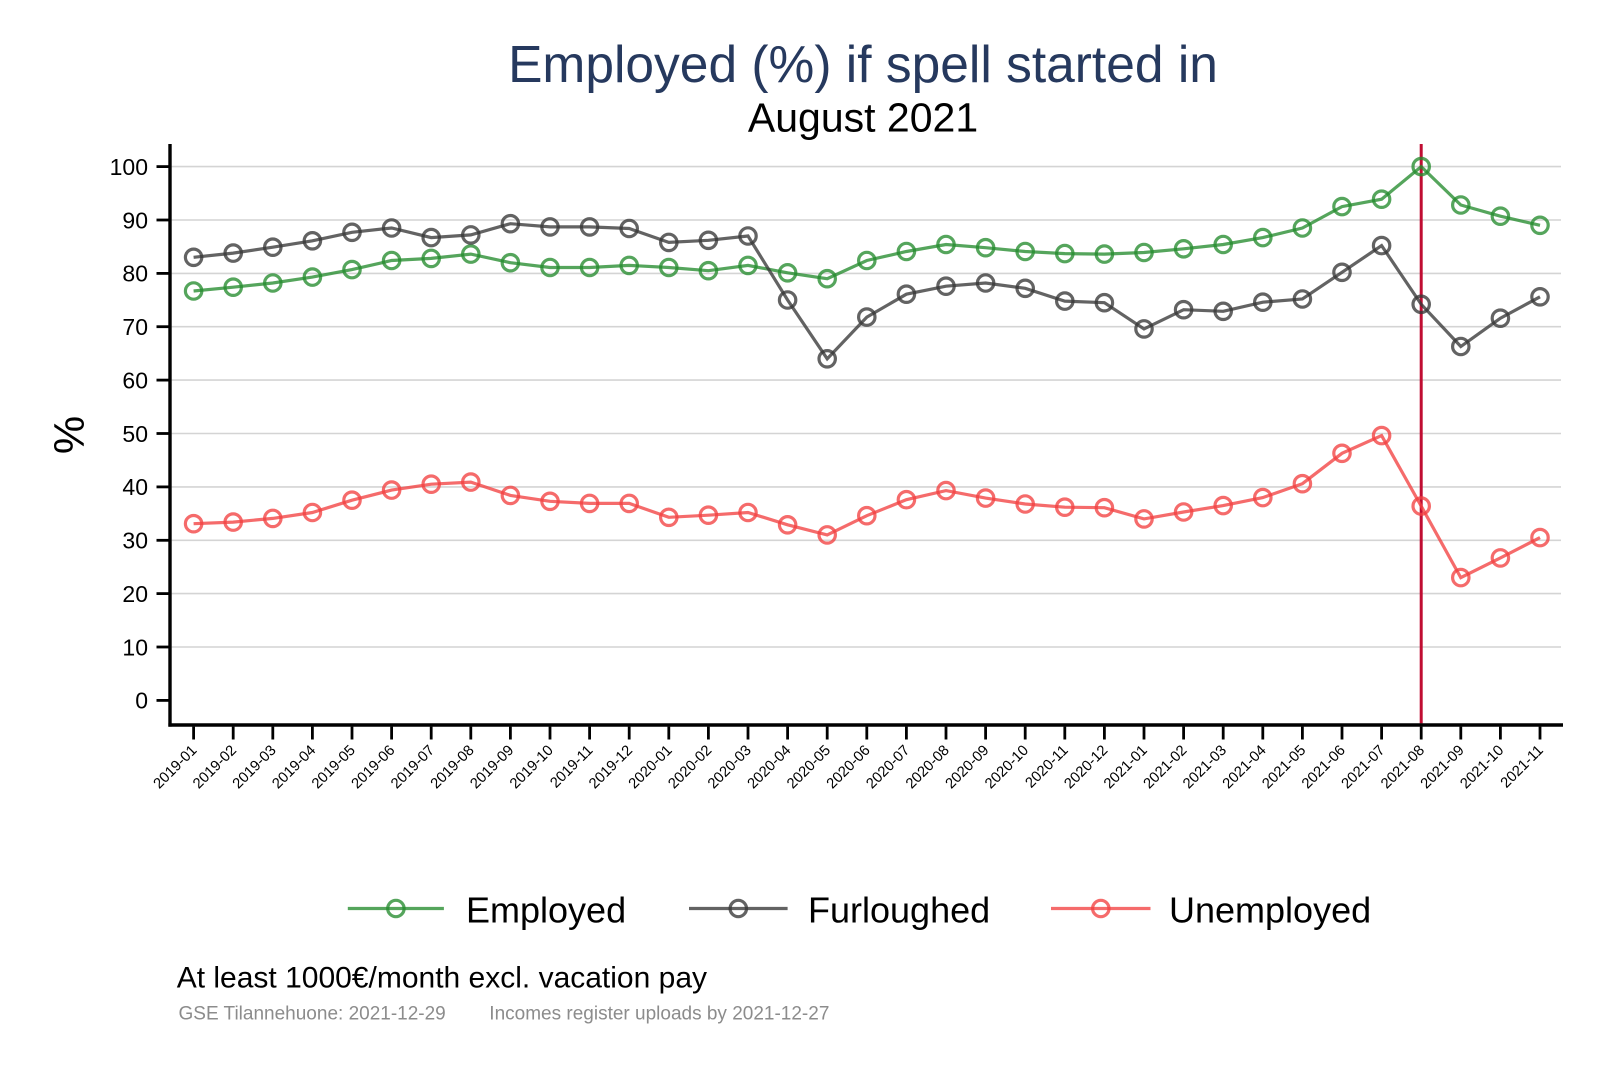 This screenshot has width=1600, height=1072. I want to click on svg-text: 20, so click(135, 594).